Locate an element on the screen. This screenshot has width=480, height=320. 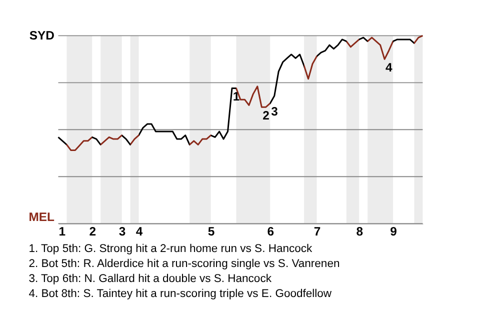
text: 1. Top 5th: G. Strong hit a 2-run home run vs S. Hancock is located at coordinates (170, 248).